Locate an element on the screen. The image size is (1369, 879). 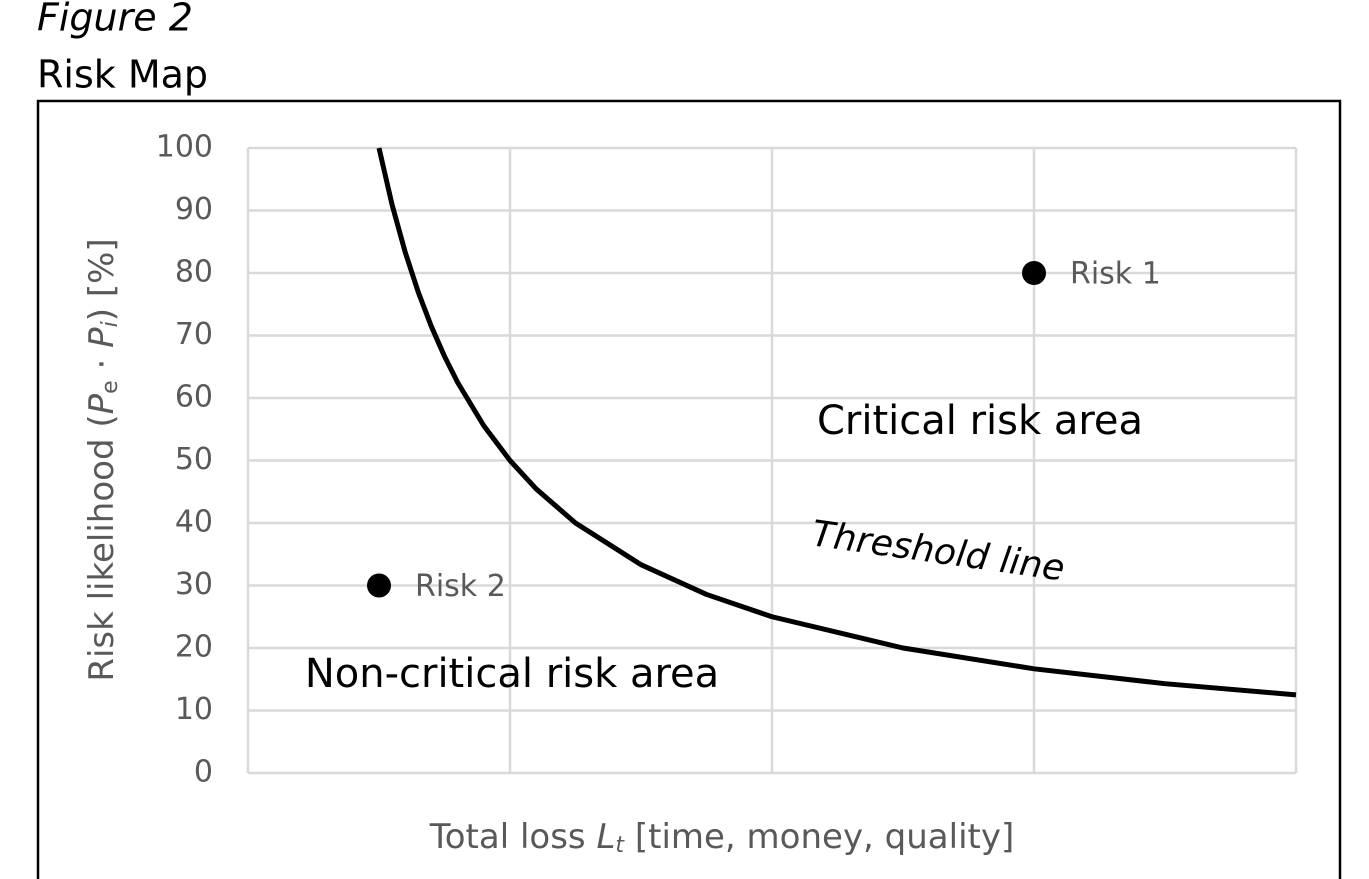
y-axis-label: Risk likelihood (Pe · Pi) [%] is located at coordinates (103, 459).